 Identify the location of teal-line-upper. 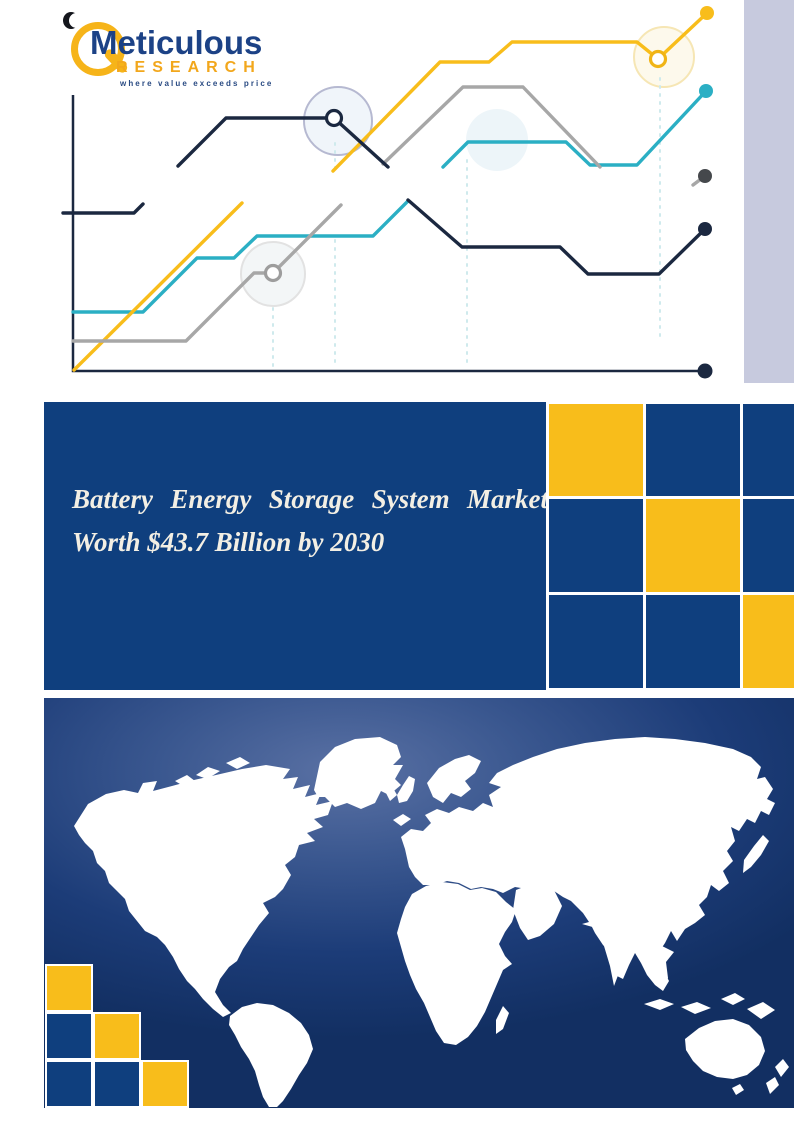
(574, 129).